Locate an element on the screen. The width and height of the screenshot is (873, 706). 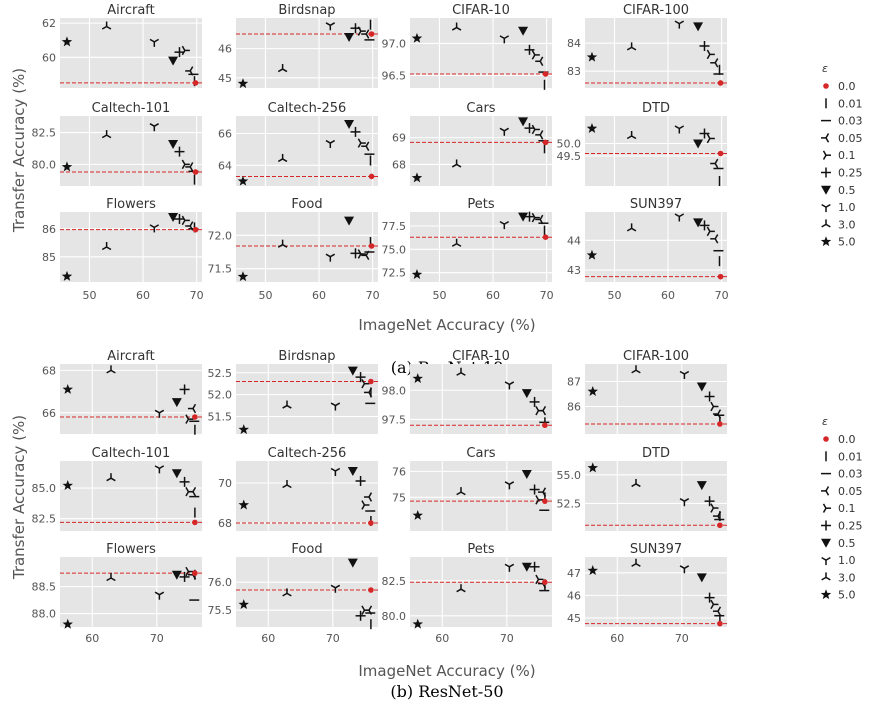
legend-title: ε is located at coordinates (825, 421).